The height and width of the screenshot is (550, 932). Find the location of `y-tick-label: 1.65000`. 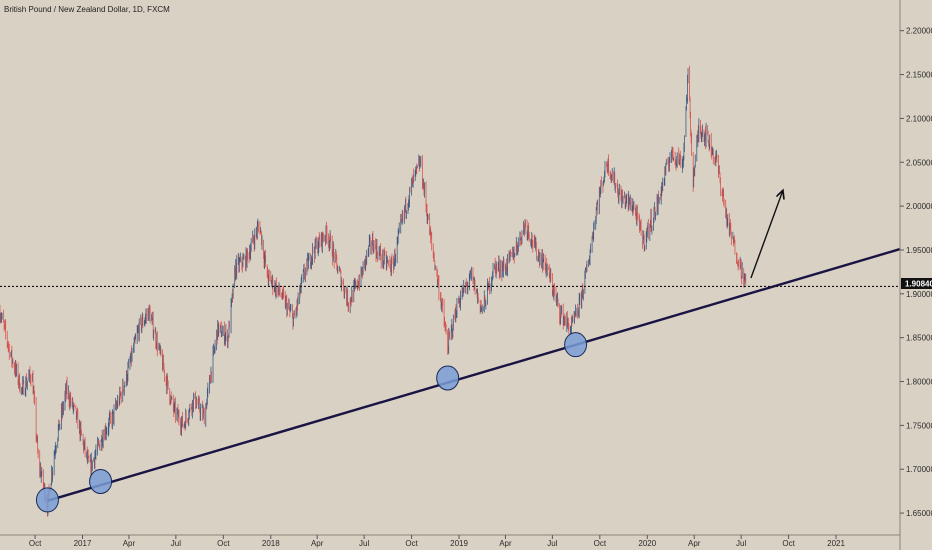

y-tick-label: 1.65000 is located at coordinates (919, 513).